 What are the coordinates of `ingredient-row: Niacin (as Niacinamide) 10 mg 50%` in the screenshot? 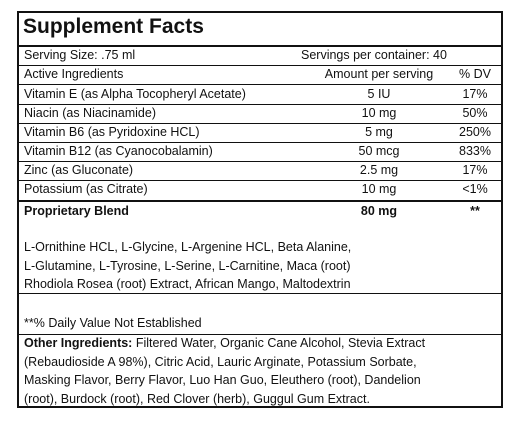 It's located at (260, 113).